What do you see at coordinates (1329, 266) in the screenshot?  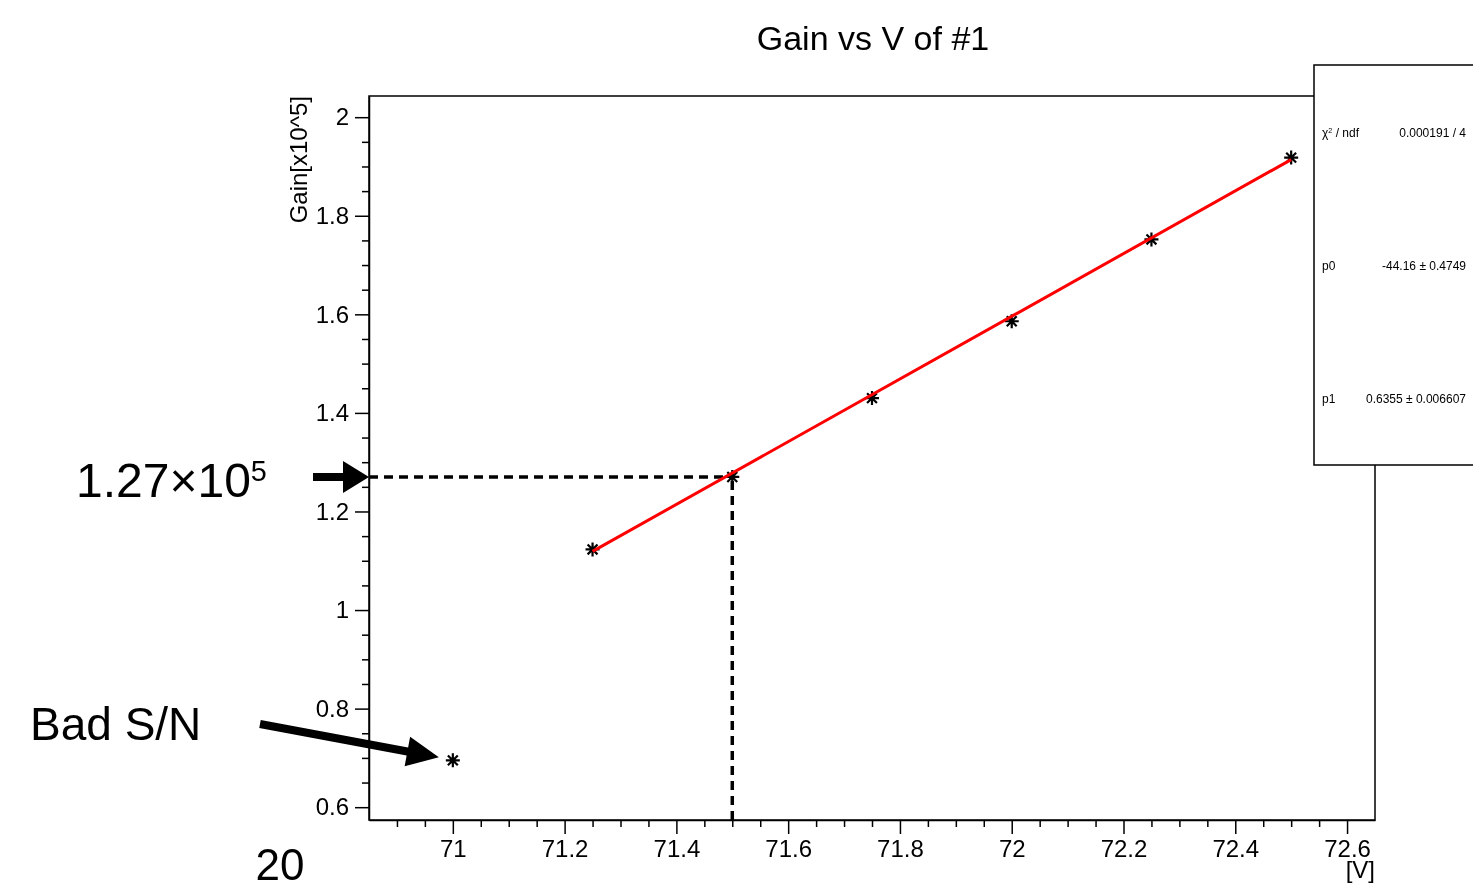 I see `annotation: p0` at bounding box center [1329, 266].